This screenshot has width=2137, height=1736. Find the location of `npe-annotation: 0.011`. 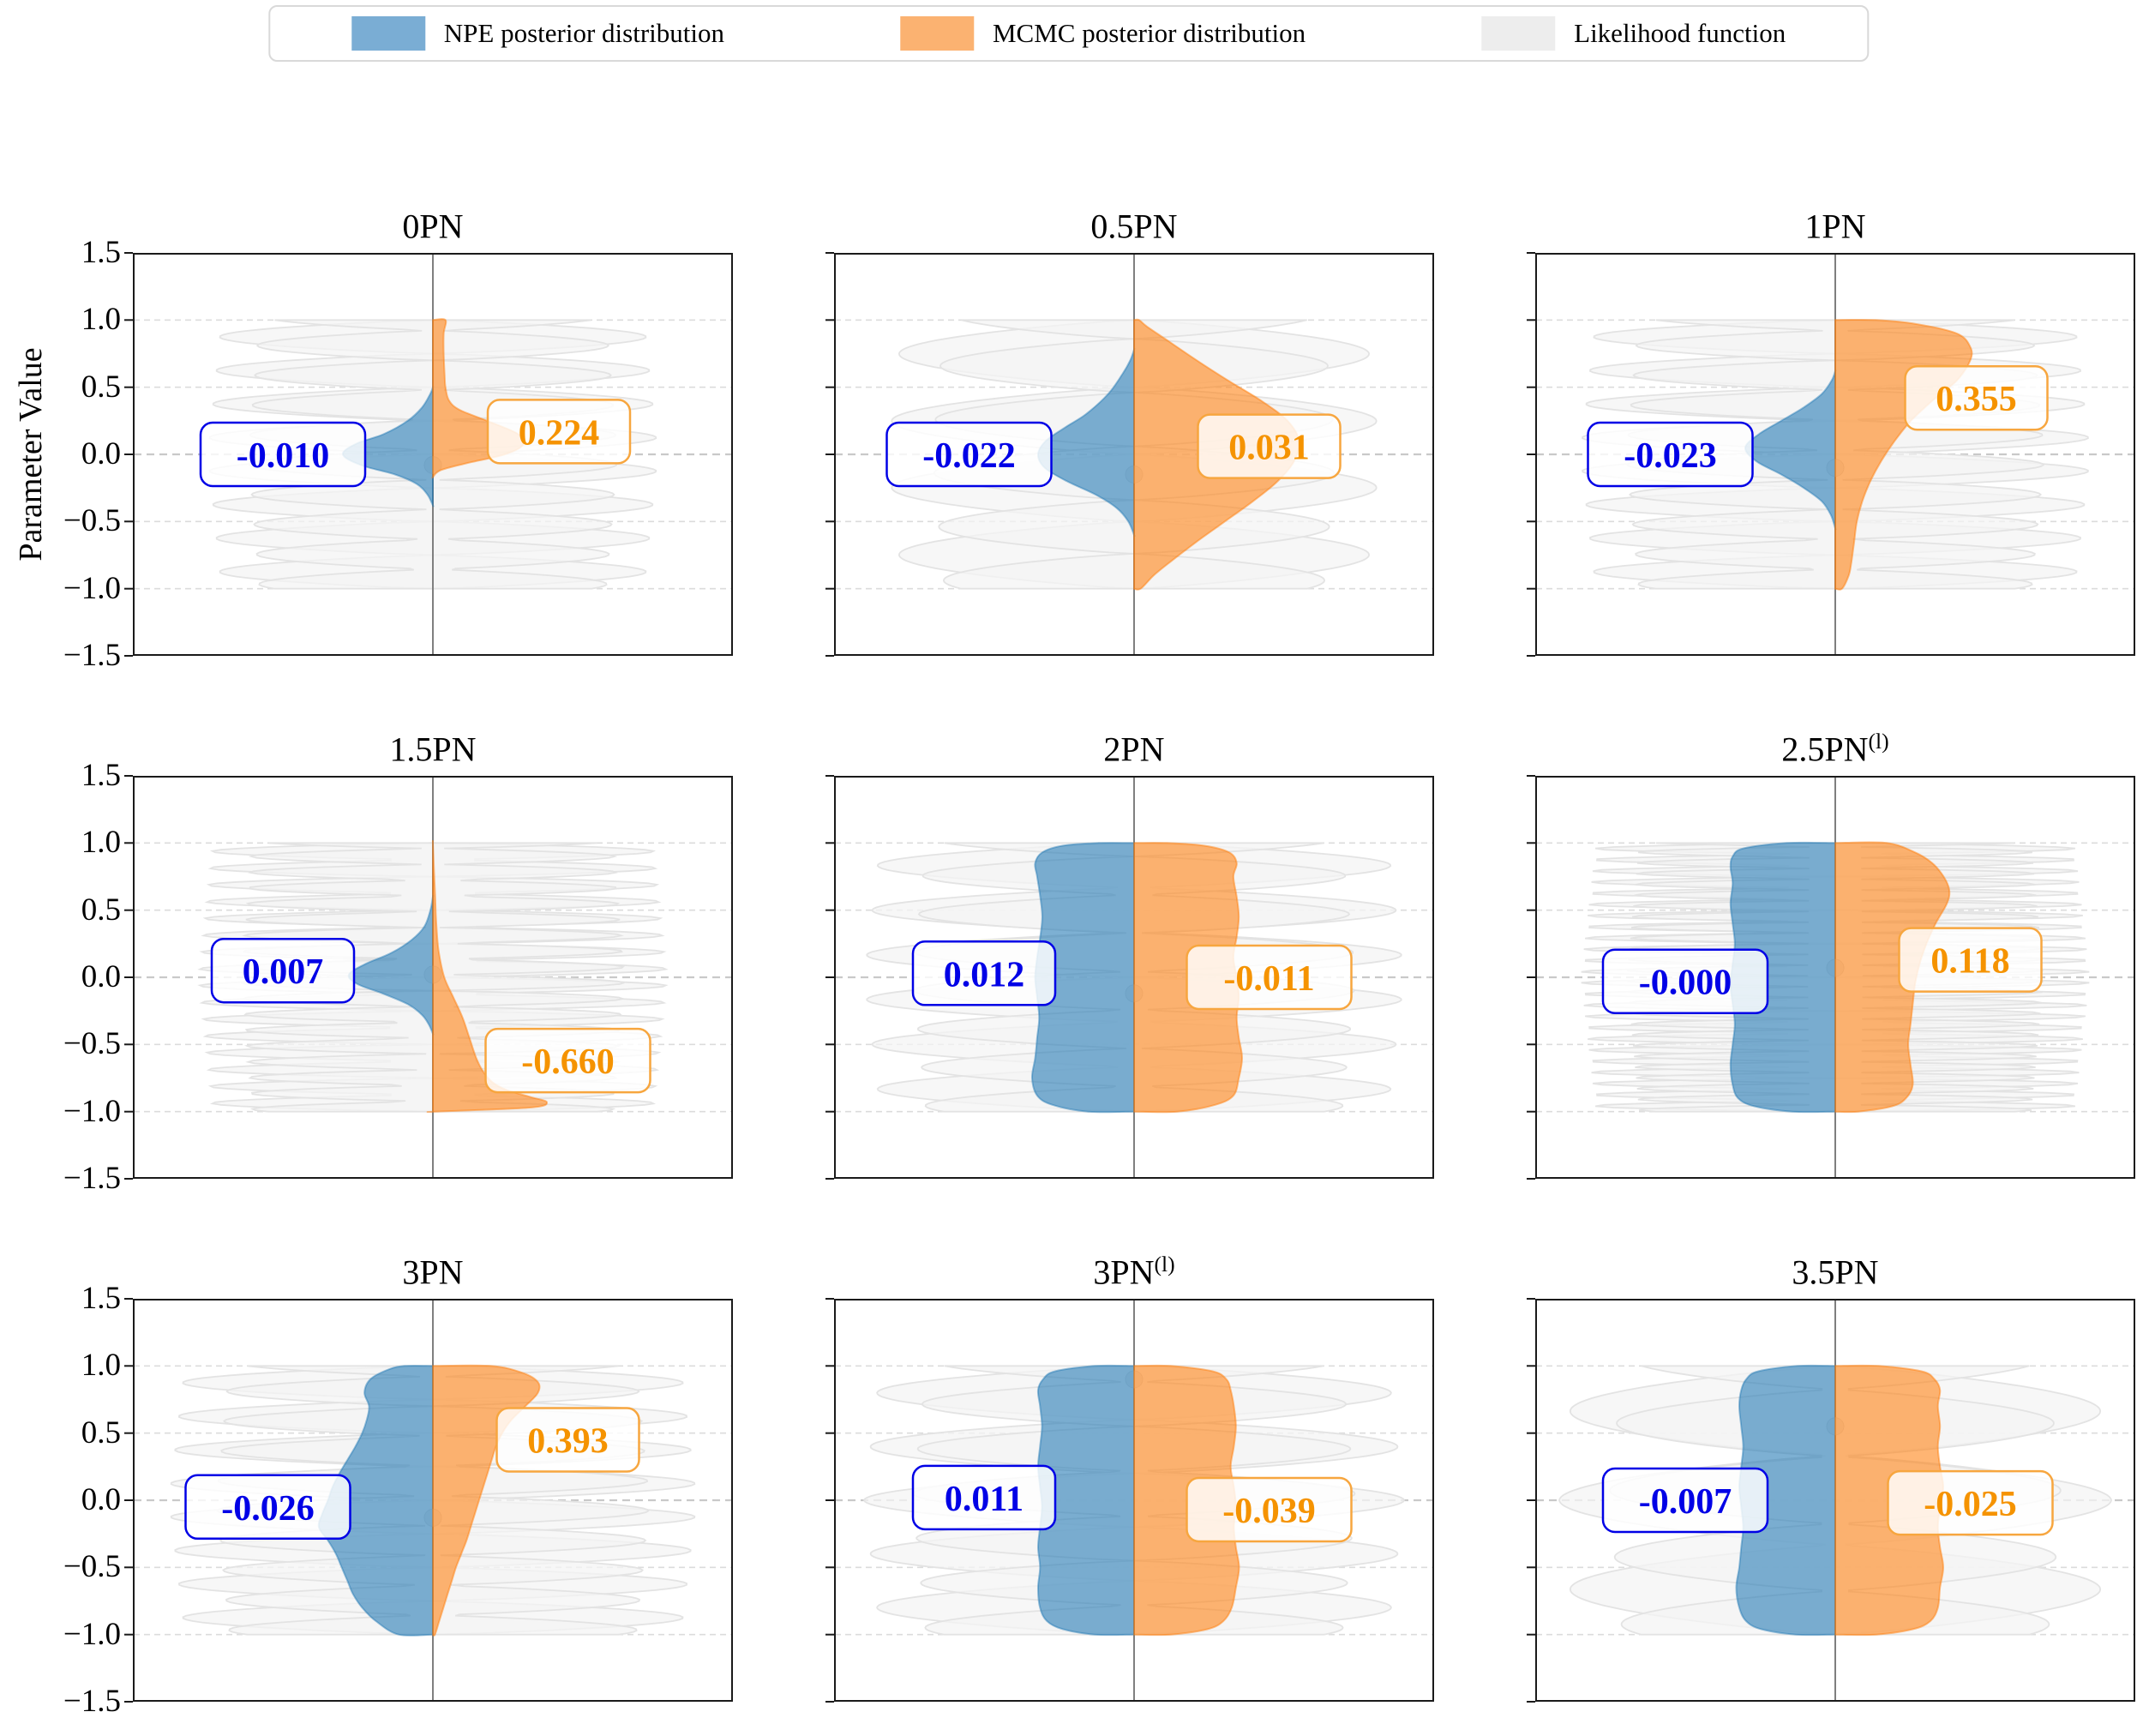

npe-annotation: 0.011 is located at coordinates (984, 1497).